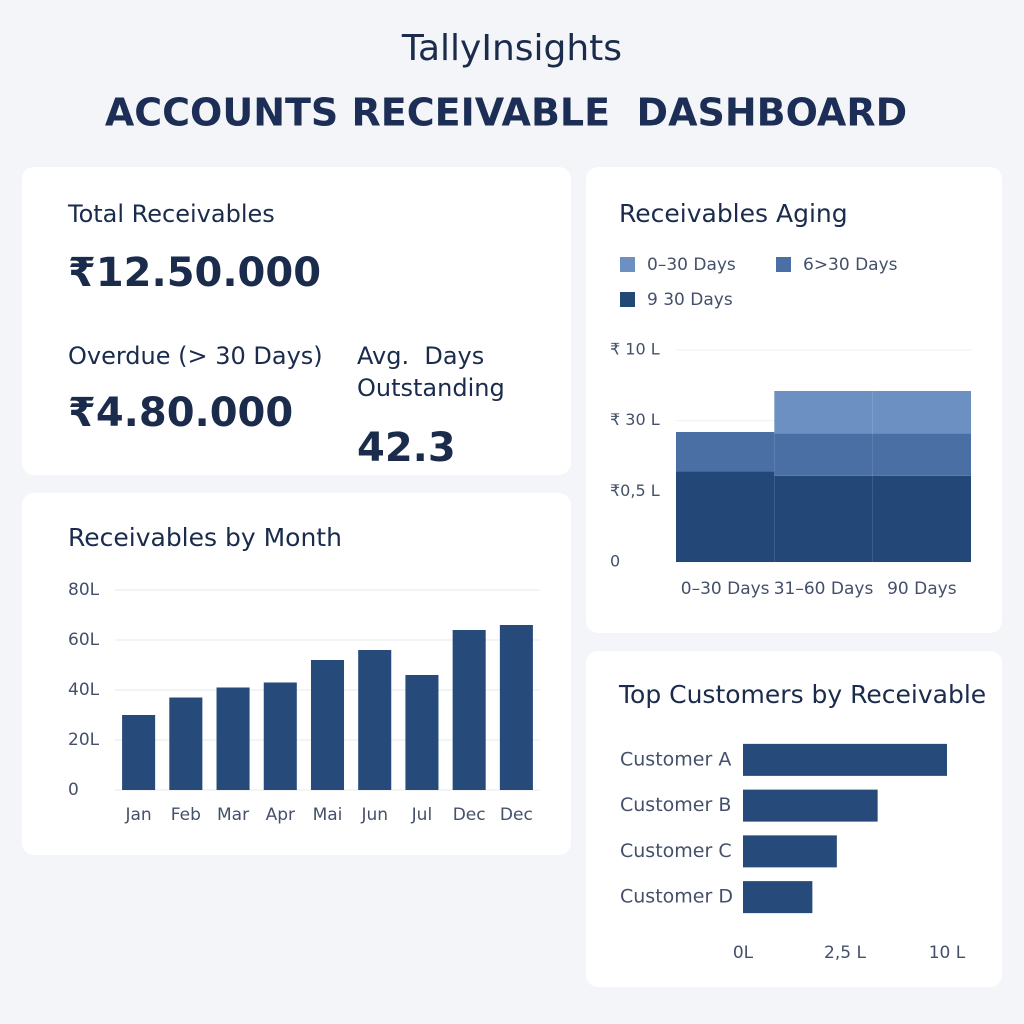  I want to click on x-tick-label: Apr, so click(280, 815).